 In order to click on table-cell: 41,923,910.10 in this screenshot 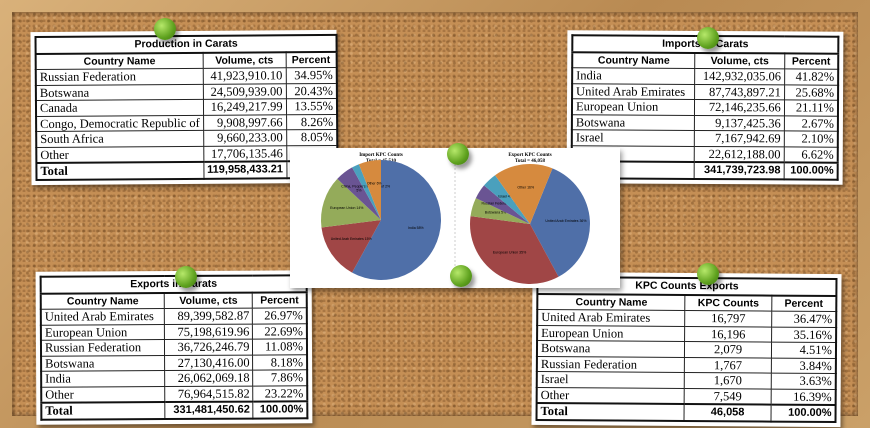, I will do `click(244, 75)`.